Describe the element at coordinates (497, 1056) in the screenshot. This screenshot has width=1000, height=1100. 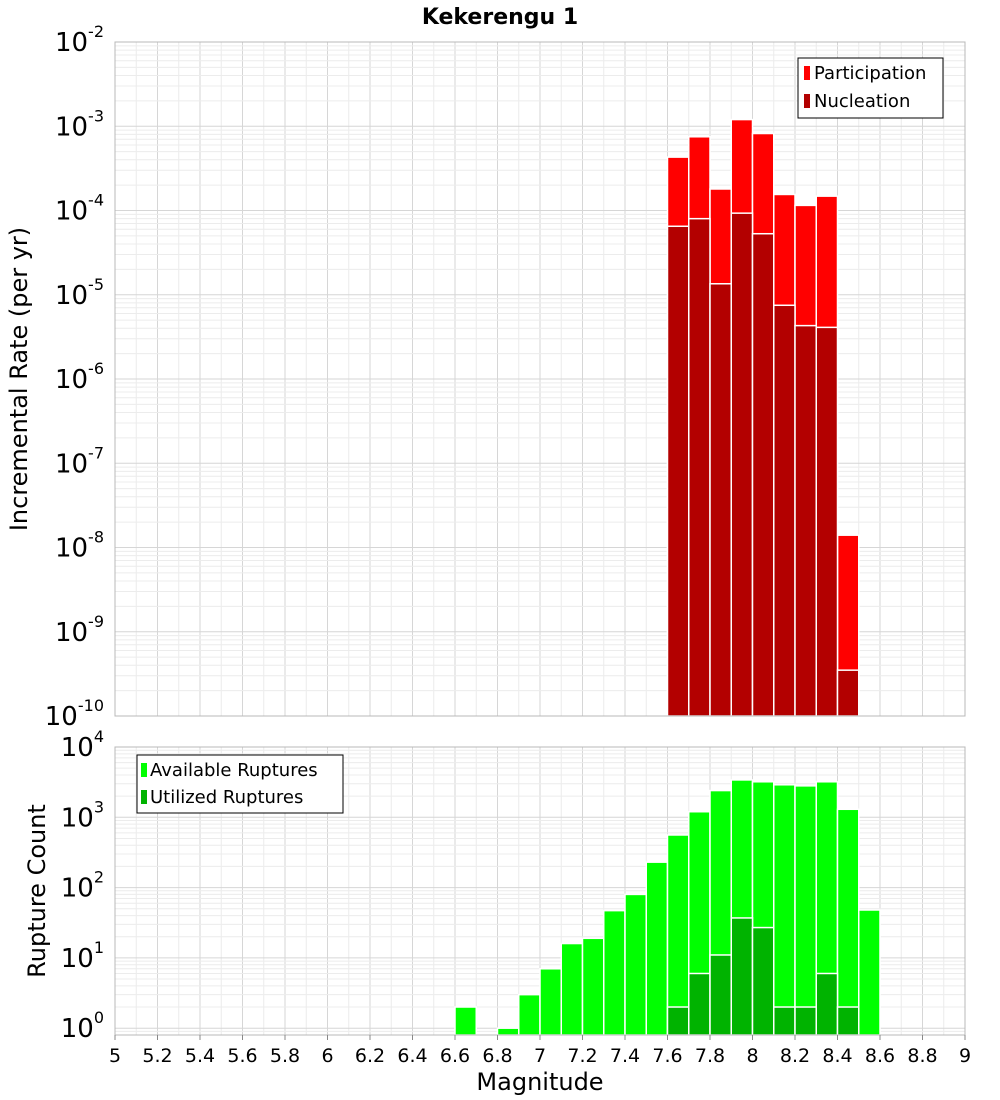
I see `x-tick-label: 6.8` at that location.